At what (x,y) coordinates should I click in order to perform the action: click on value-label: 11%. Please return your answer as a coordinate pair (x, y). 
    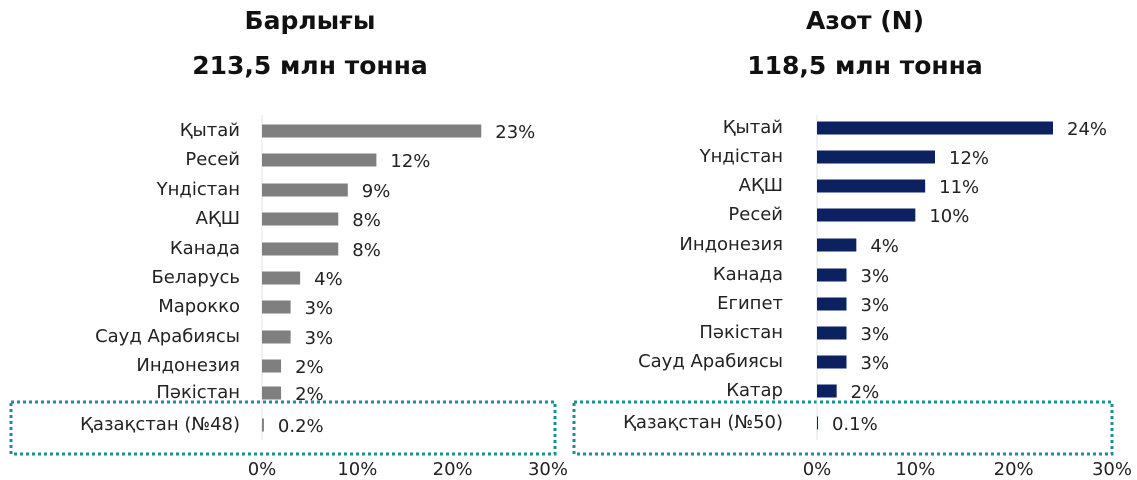
    Looking at the image, I should click on (959, 187).